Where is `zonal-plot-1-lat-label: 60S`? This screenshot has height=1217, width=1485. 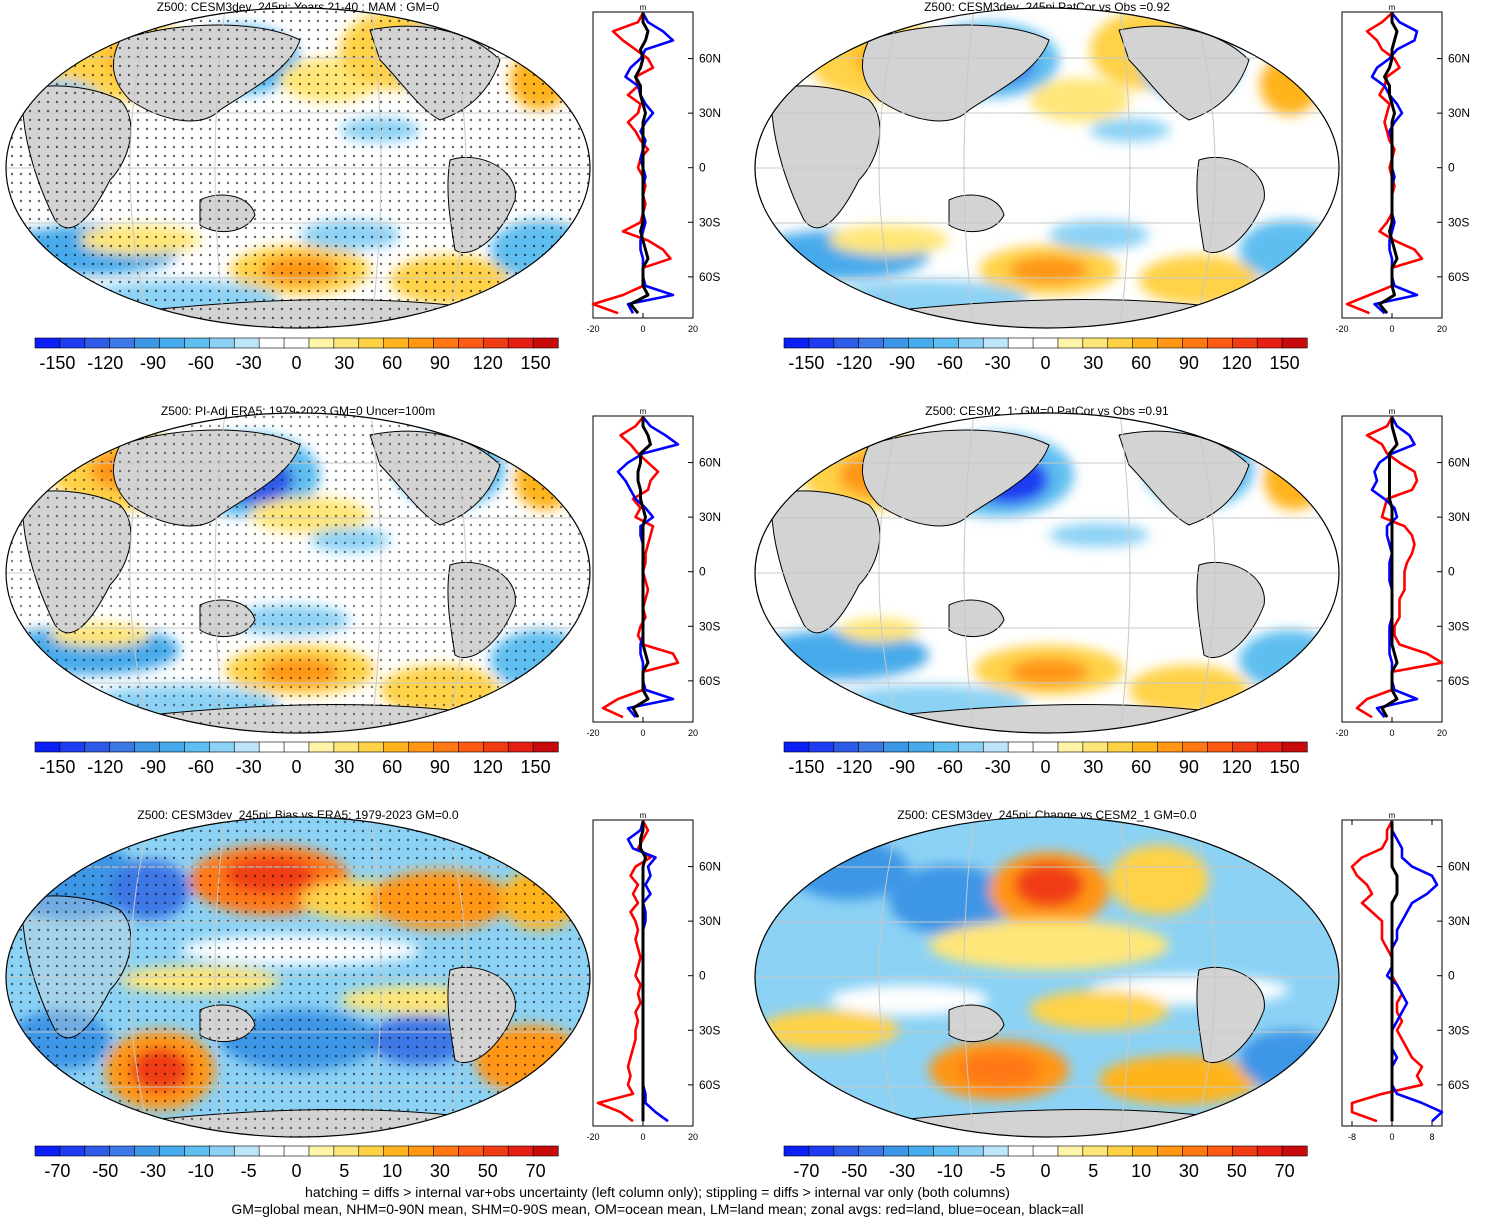
zonal-plot-1-lat-label: 60S is located at coordinates (709, 277).